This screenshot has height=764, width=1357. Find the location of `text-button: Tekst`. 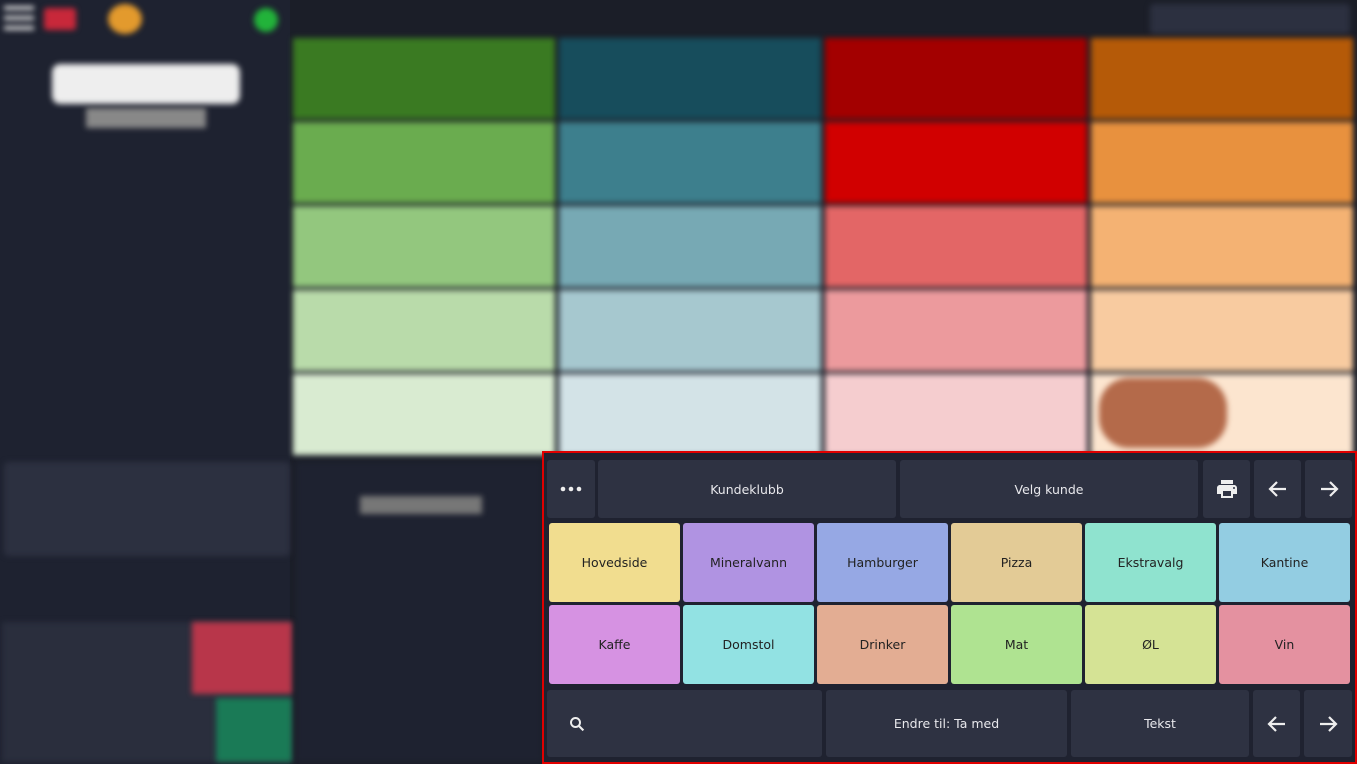

text-button: Tekst is located at coordinates (1160, 723).